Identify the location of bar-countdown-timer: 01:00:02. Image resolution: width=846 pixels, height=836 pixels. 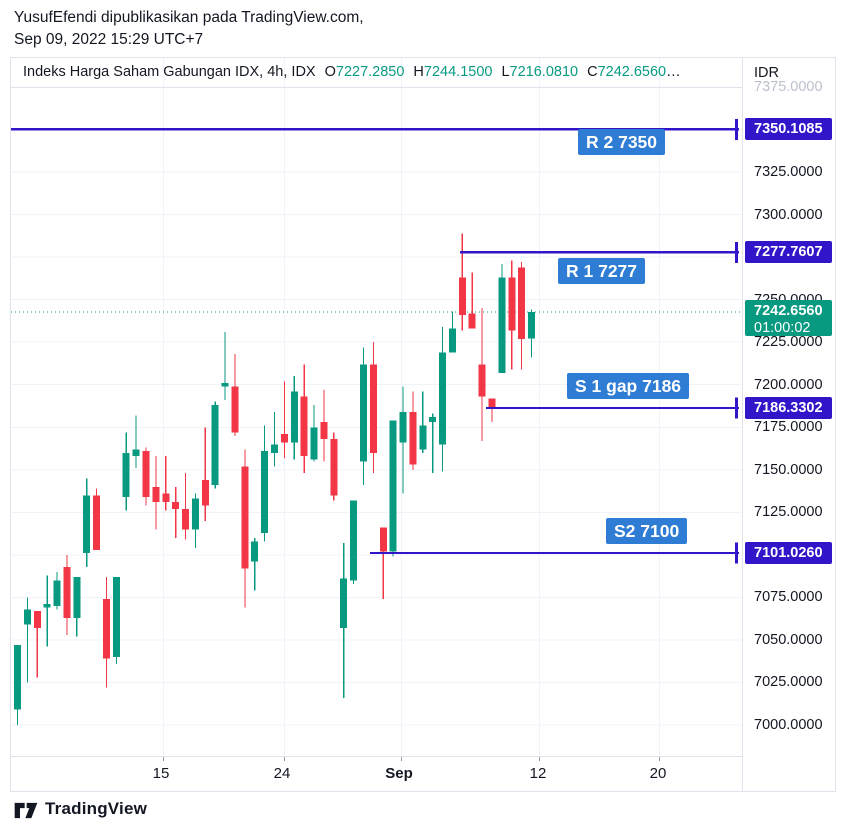
(782, 328).